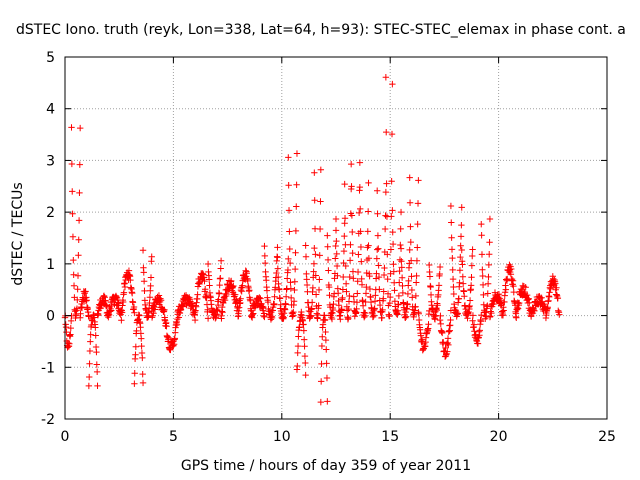 This screenshot has height=480, width=640. Describe the element at coordinates (338, 437) in the screenshot. I see `x-tick-labels: 0 5 10 15 20 25` at that location.